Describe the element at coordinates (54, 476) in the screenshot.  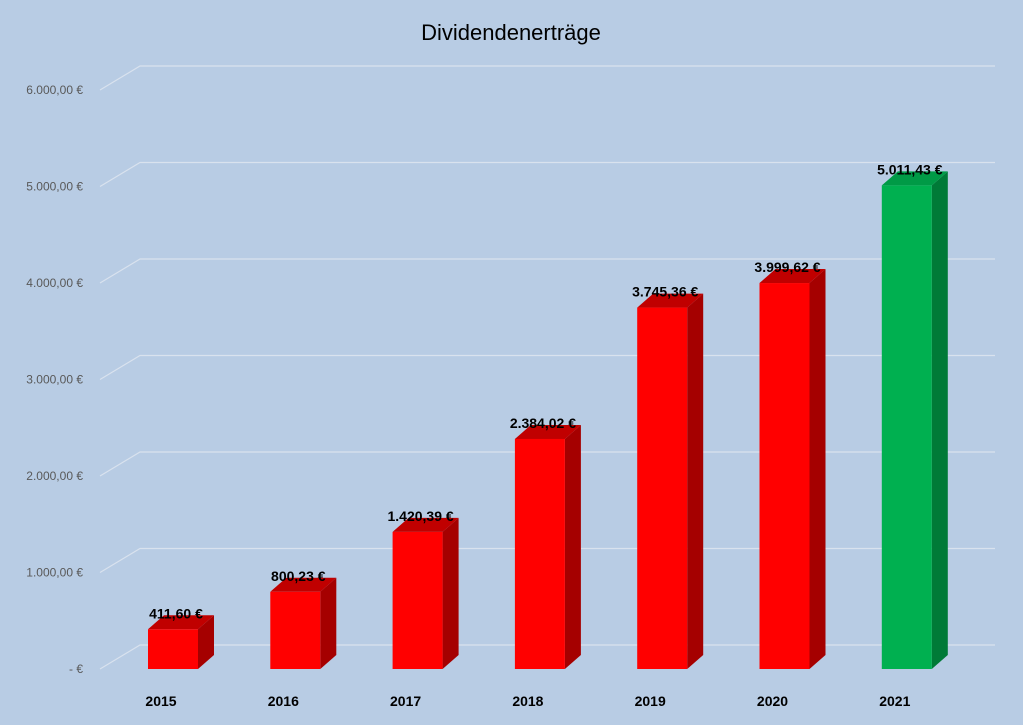
I see `y-tick-label: 2.000,00 €` at that location.